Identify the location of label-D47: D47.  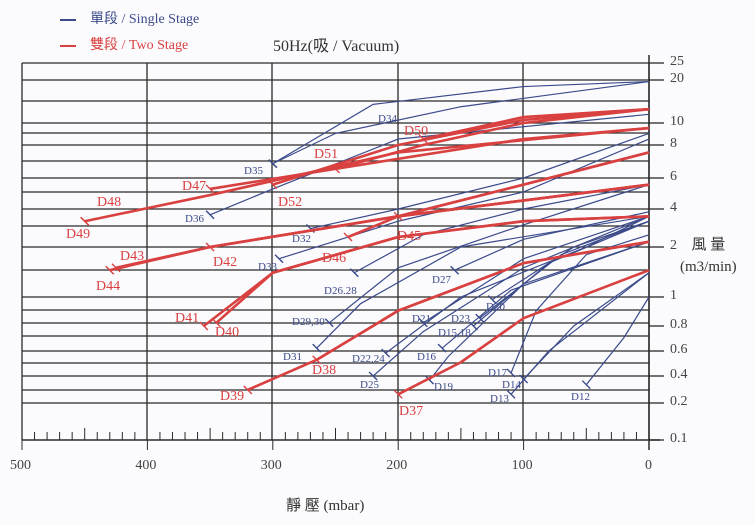
(194, 186).